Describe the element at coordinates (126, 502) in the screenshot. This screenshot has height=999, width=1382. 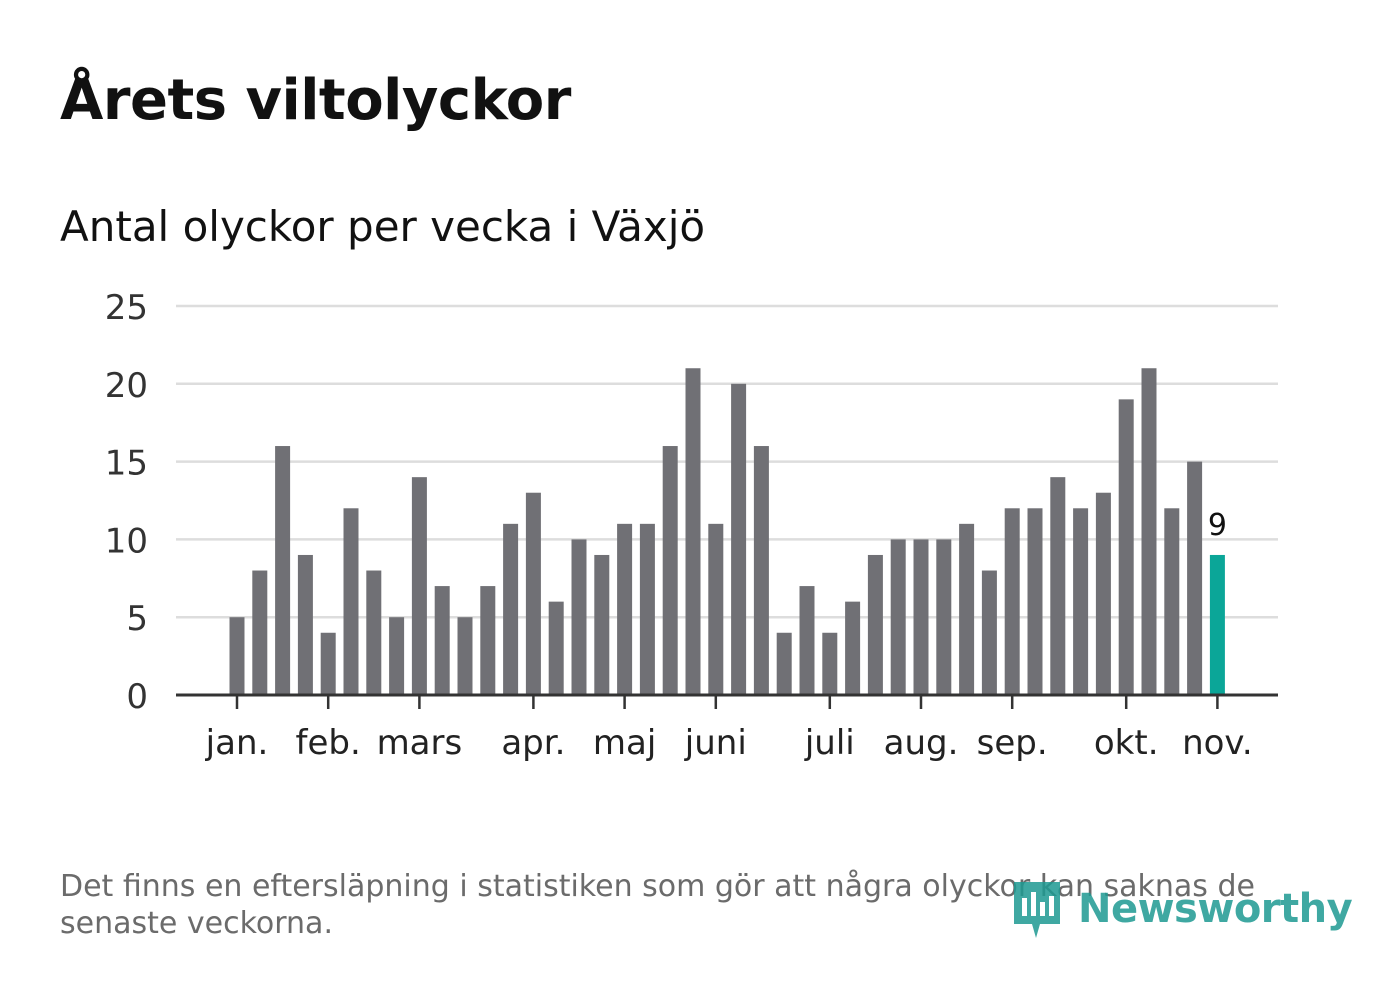
I see `y-axis-ticks: 0 5 10 15 20 25` at that location.